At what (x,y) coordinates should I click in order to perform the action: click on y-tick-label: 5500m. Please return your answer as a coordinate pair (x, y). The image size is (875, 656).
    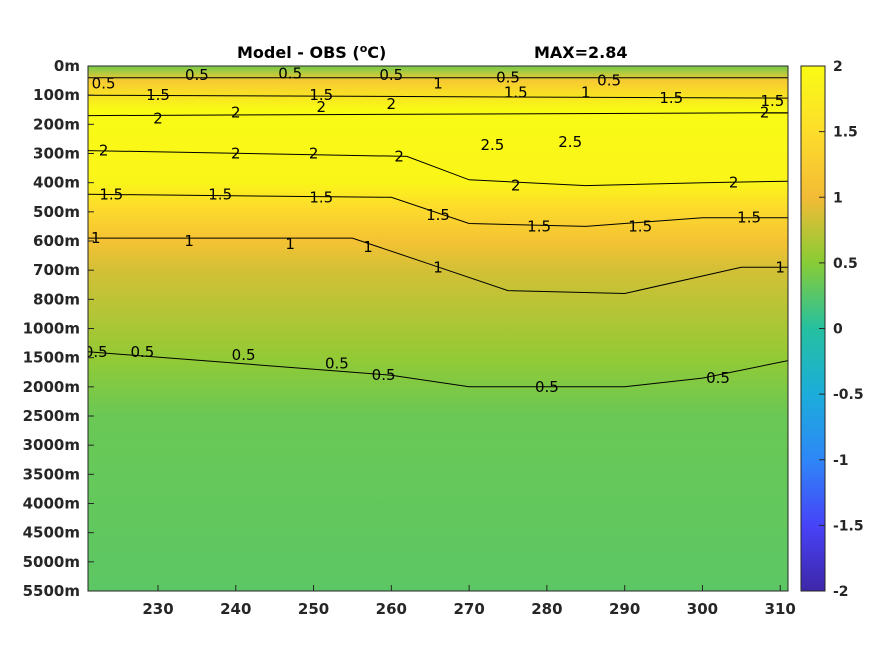
    Looking at the image, I should click on (51, 591).